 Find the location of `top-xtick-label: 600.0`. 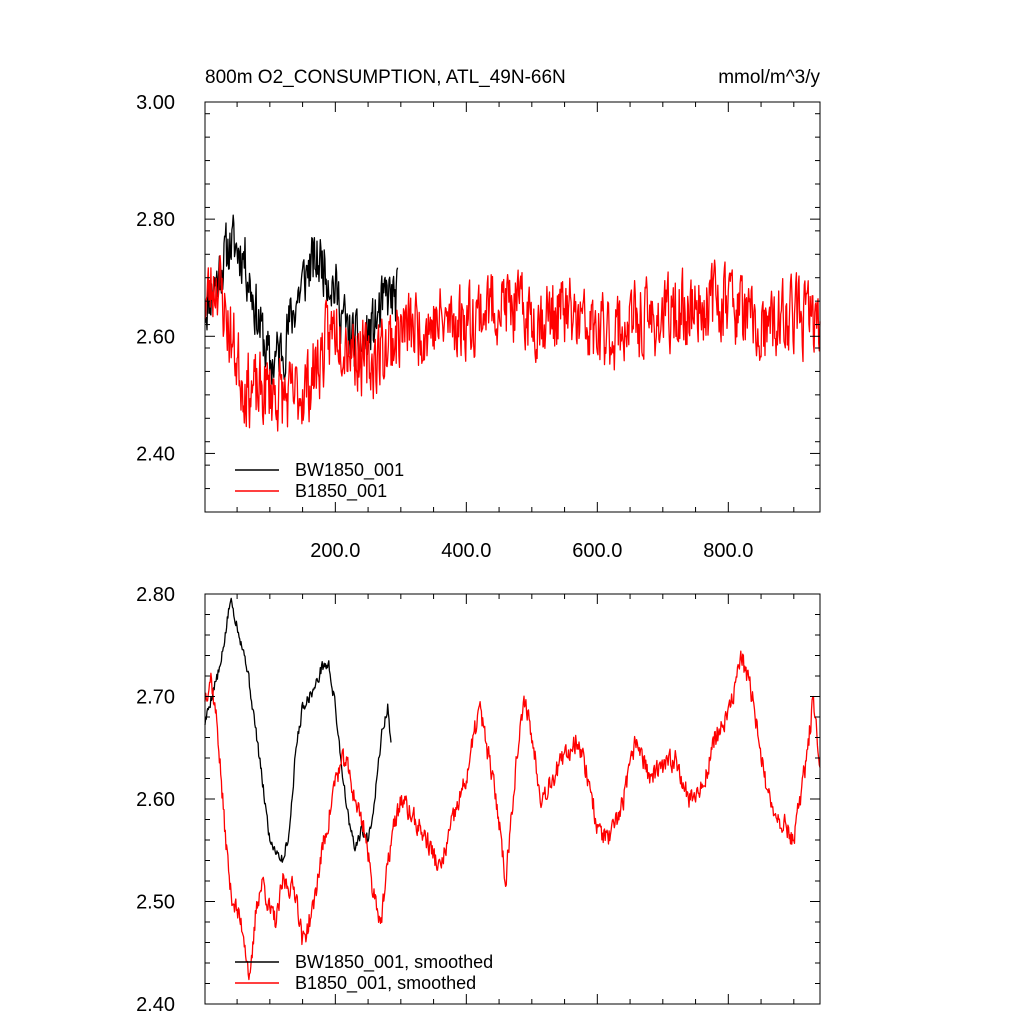

top-xtick-label: 600.0 is located at coordinates (597, 551).